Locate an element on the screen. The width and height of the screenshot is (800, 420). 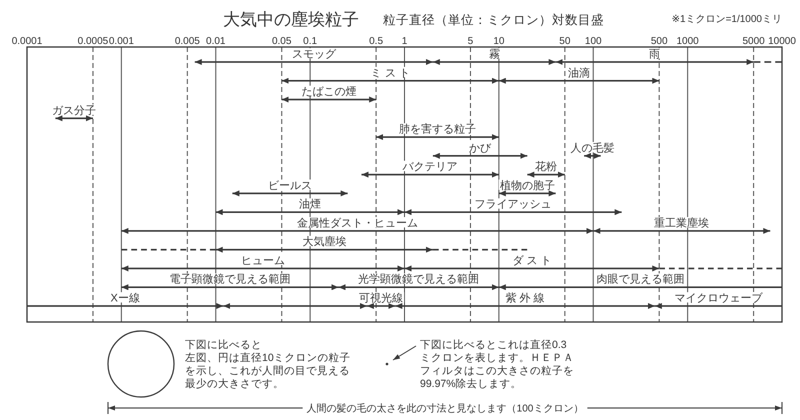
series-label: たばこの煙 is located at coordinates (328, 92).